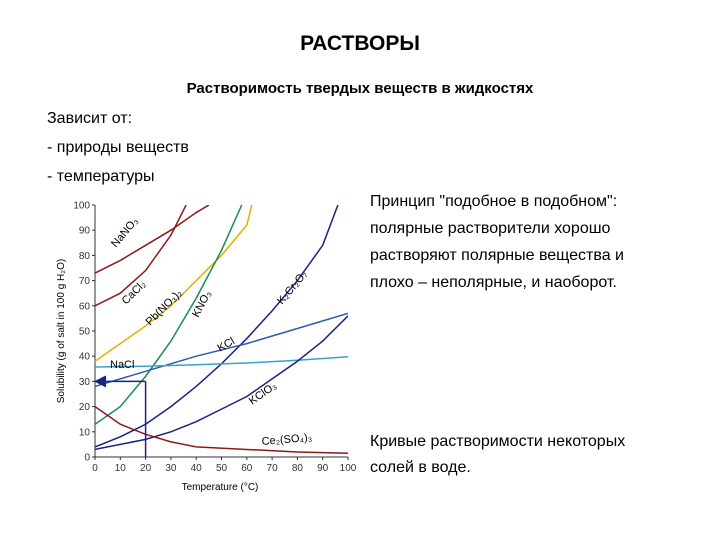 Image resolution: width=720 pixels, height=540 pixels. What do you see at coordinates (121, 468) in the screenshot?
I see `x-tick-label: 10` at bounding box center [121, 468].